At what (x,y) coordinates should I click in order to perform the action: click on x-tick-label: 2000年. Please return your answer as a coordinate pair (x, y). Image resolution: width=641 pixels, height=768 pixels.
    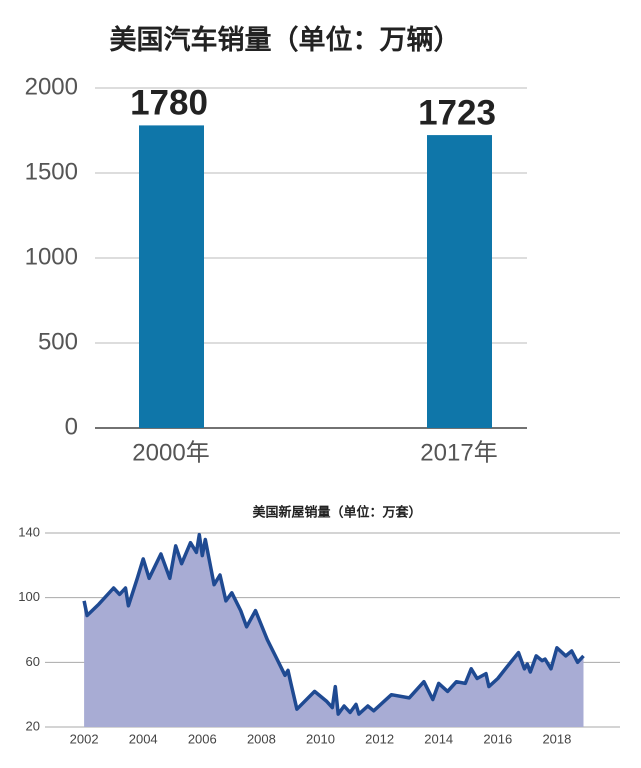
    Looking at the image, I should click on (170, 452).